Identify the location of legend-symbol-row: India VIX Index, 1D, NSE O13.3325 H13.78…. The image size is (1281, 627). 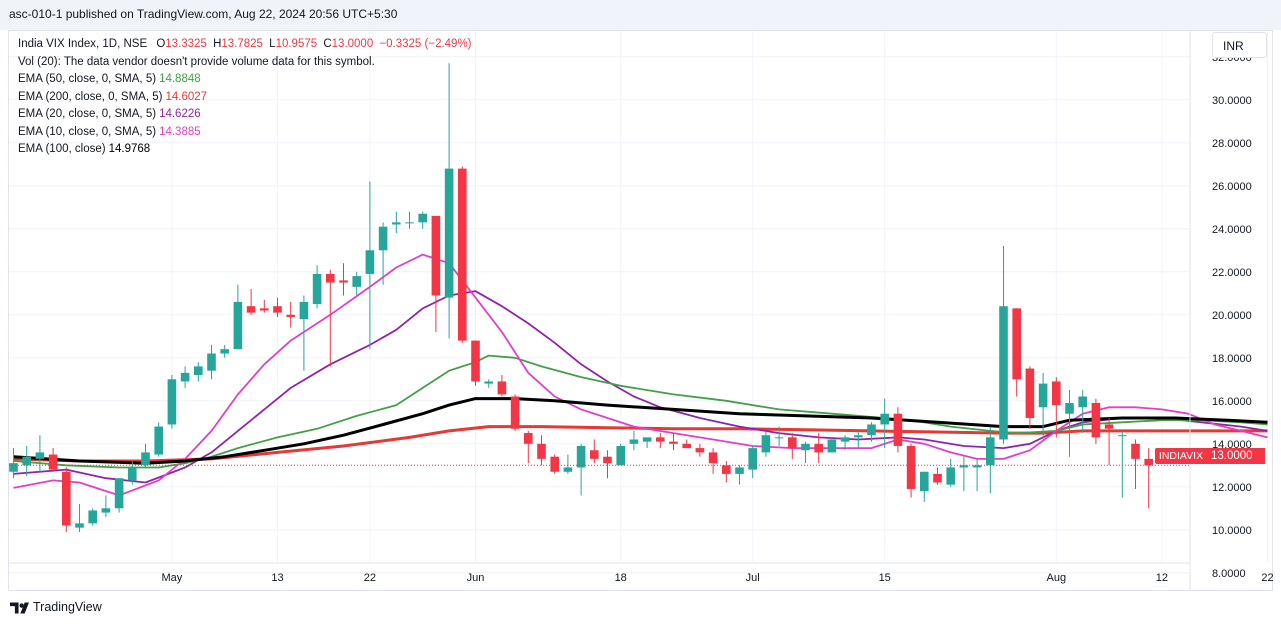
(245, 45).